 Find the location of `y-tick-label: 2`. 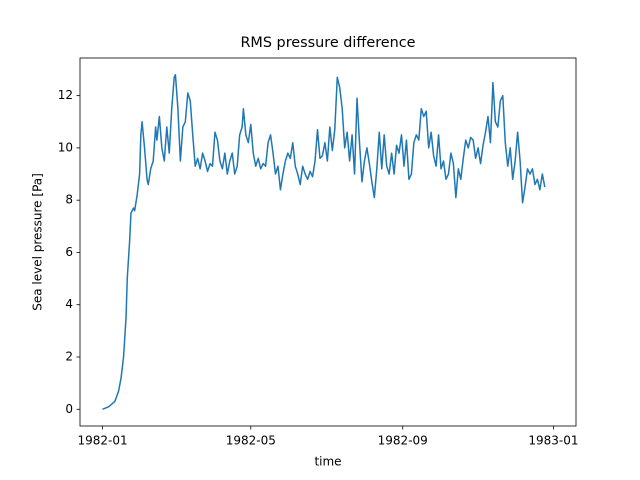

y-tick-label: 2 is located at coordinates (69, 357).